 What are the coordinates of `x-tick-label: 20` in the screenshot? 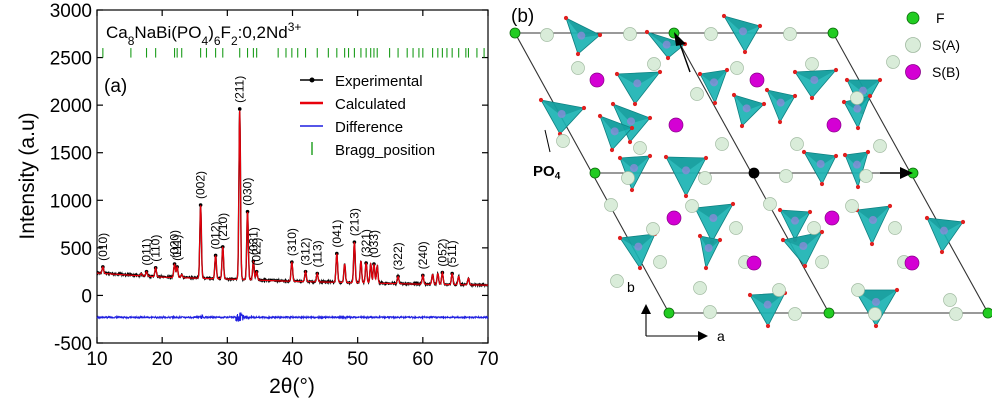 It's located at (162, 359).